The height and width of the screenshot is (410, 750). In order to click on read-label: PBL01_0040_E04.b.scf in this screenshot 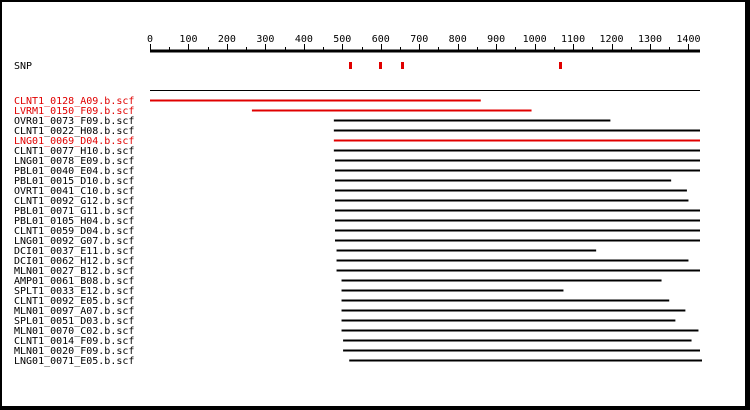, I will do `click(74, 171)`.